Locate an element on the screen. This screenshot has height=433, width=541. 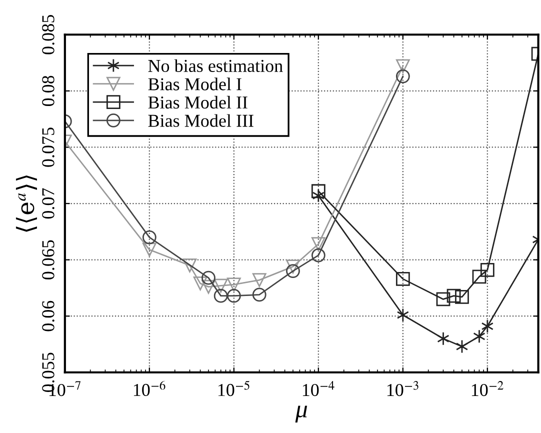
y-tick-label: 0.085 is located at coordinates (48, 34).